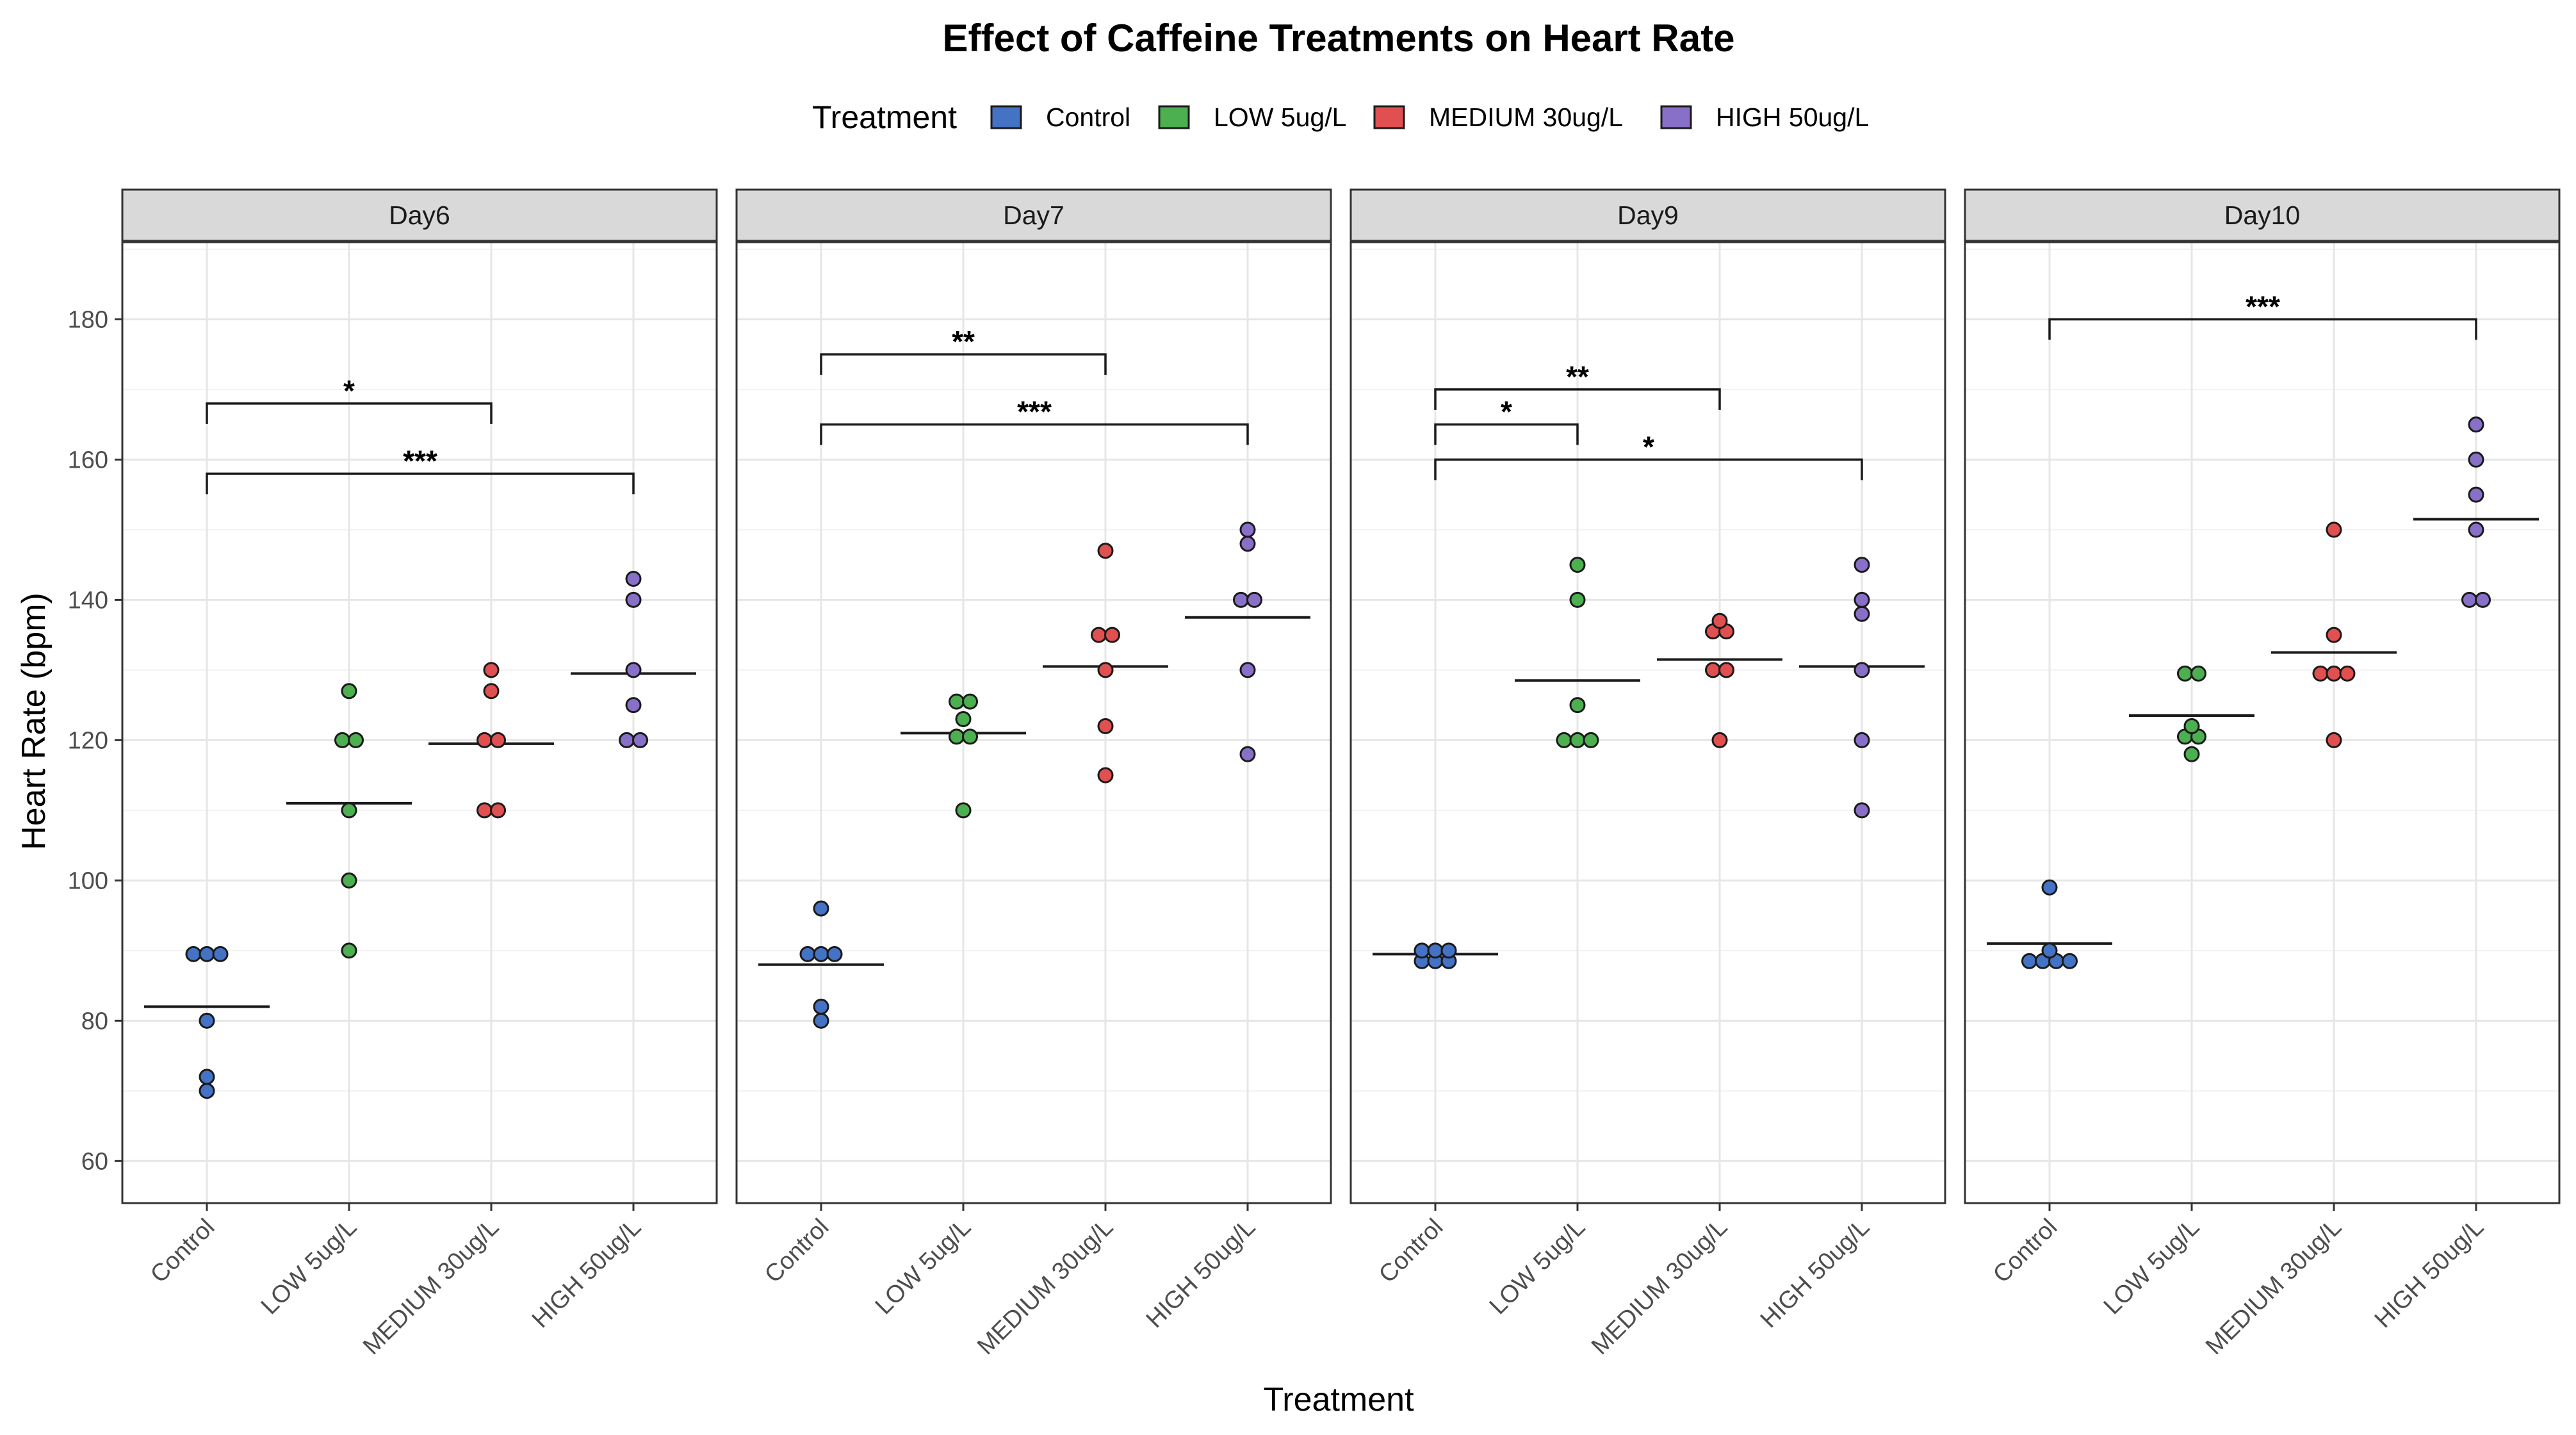 This screenshot has width=2576, height=1435. Describe the element at coordinates (94, 1021) in the screenshot. I see `y-tick-label: 80` at that location.